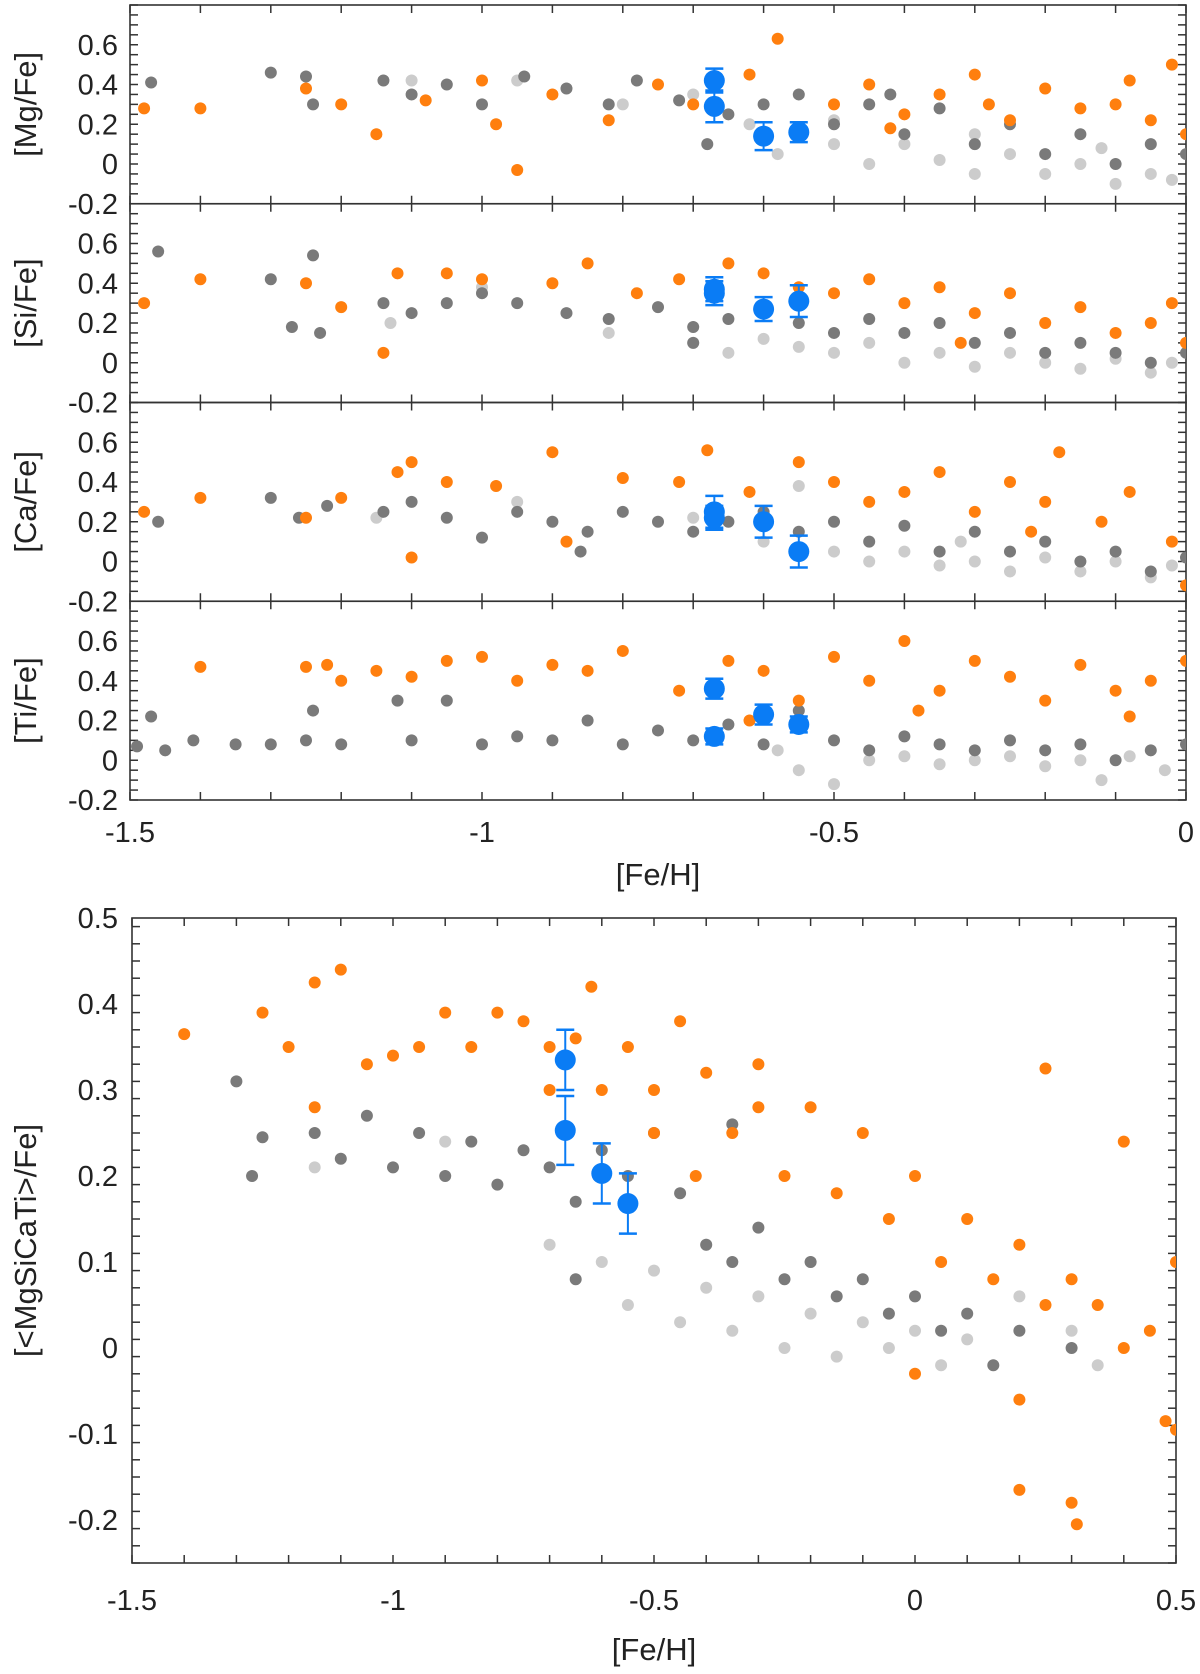 This screenshot has width=1200, height=1674. Describe the element at coordinates (654, 1601) in the screenshot. I see `x-tick-label: -0.5` at that location.